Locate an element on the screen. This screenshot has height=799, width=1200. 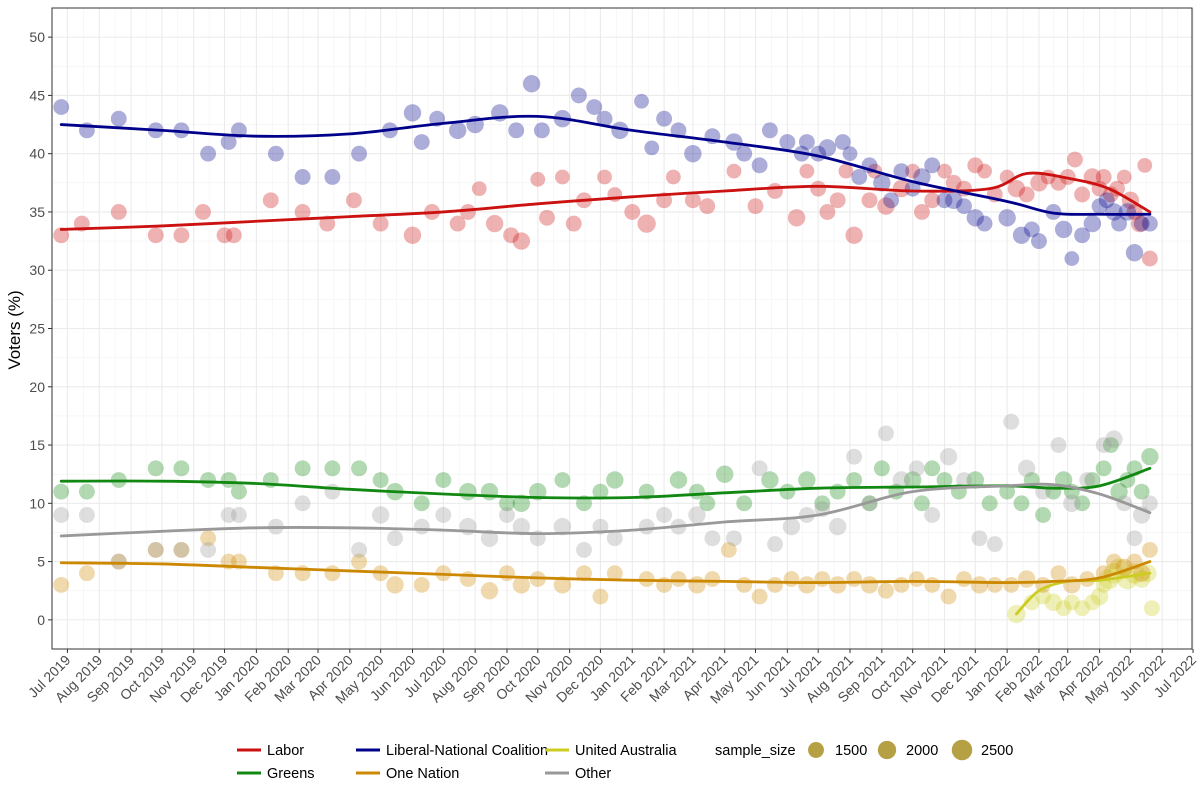
size-legend-label: 2000 is located at coordinates (922, 751).